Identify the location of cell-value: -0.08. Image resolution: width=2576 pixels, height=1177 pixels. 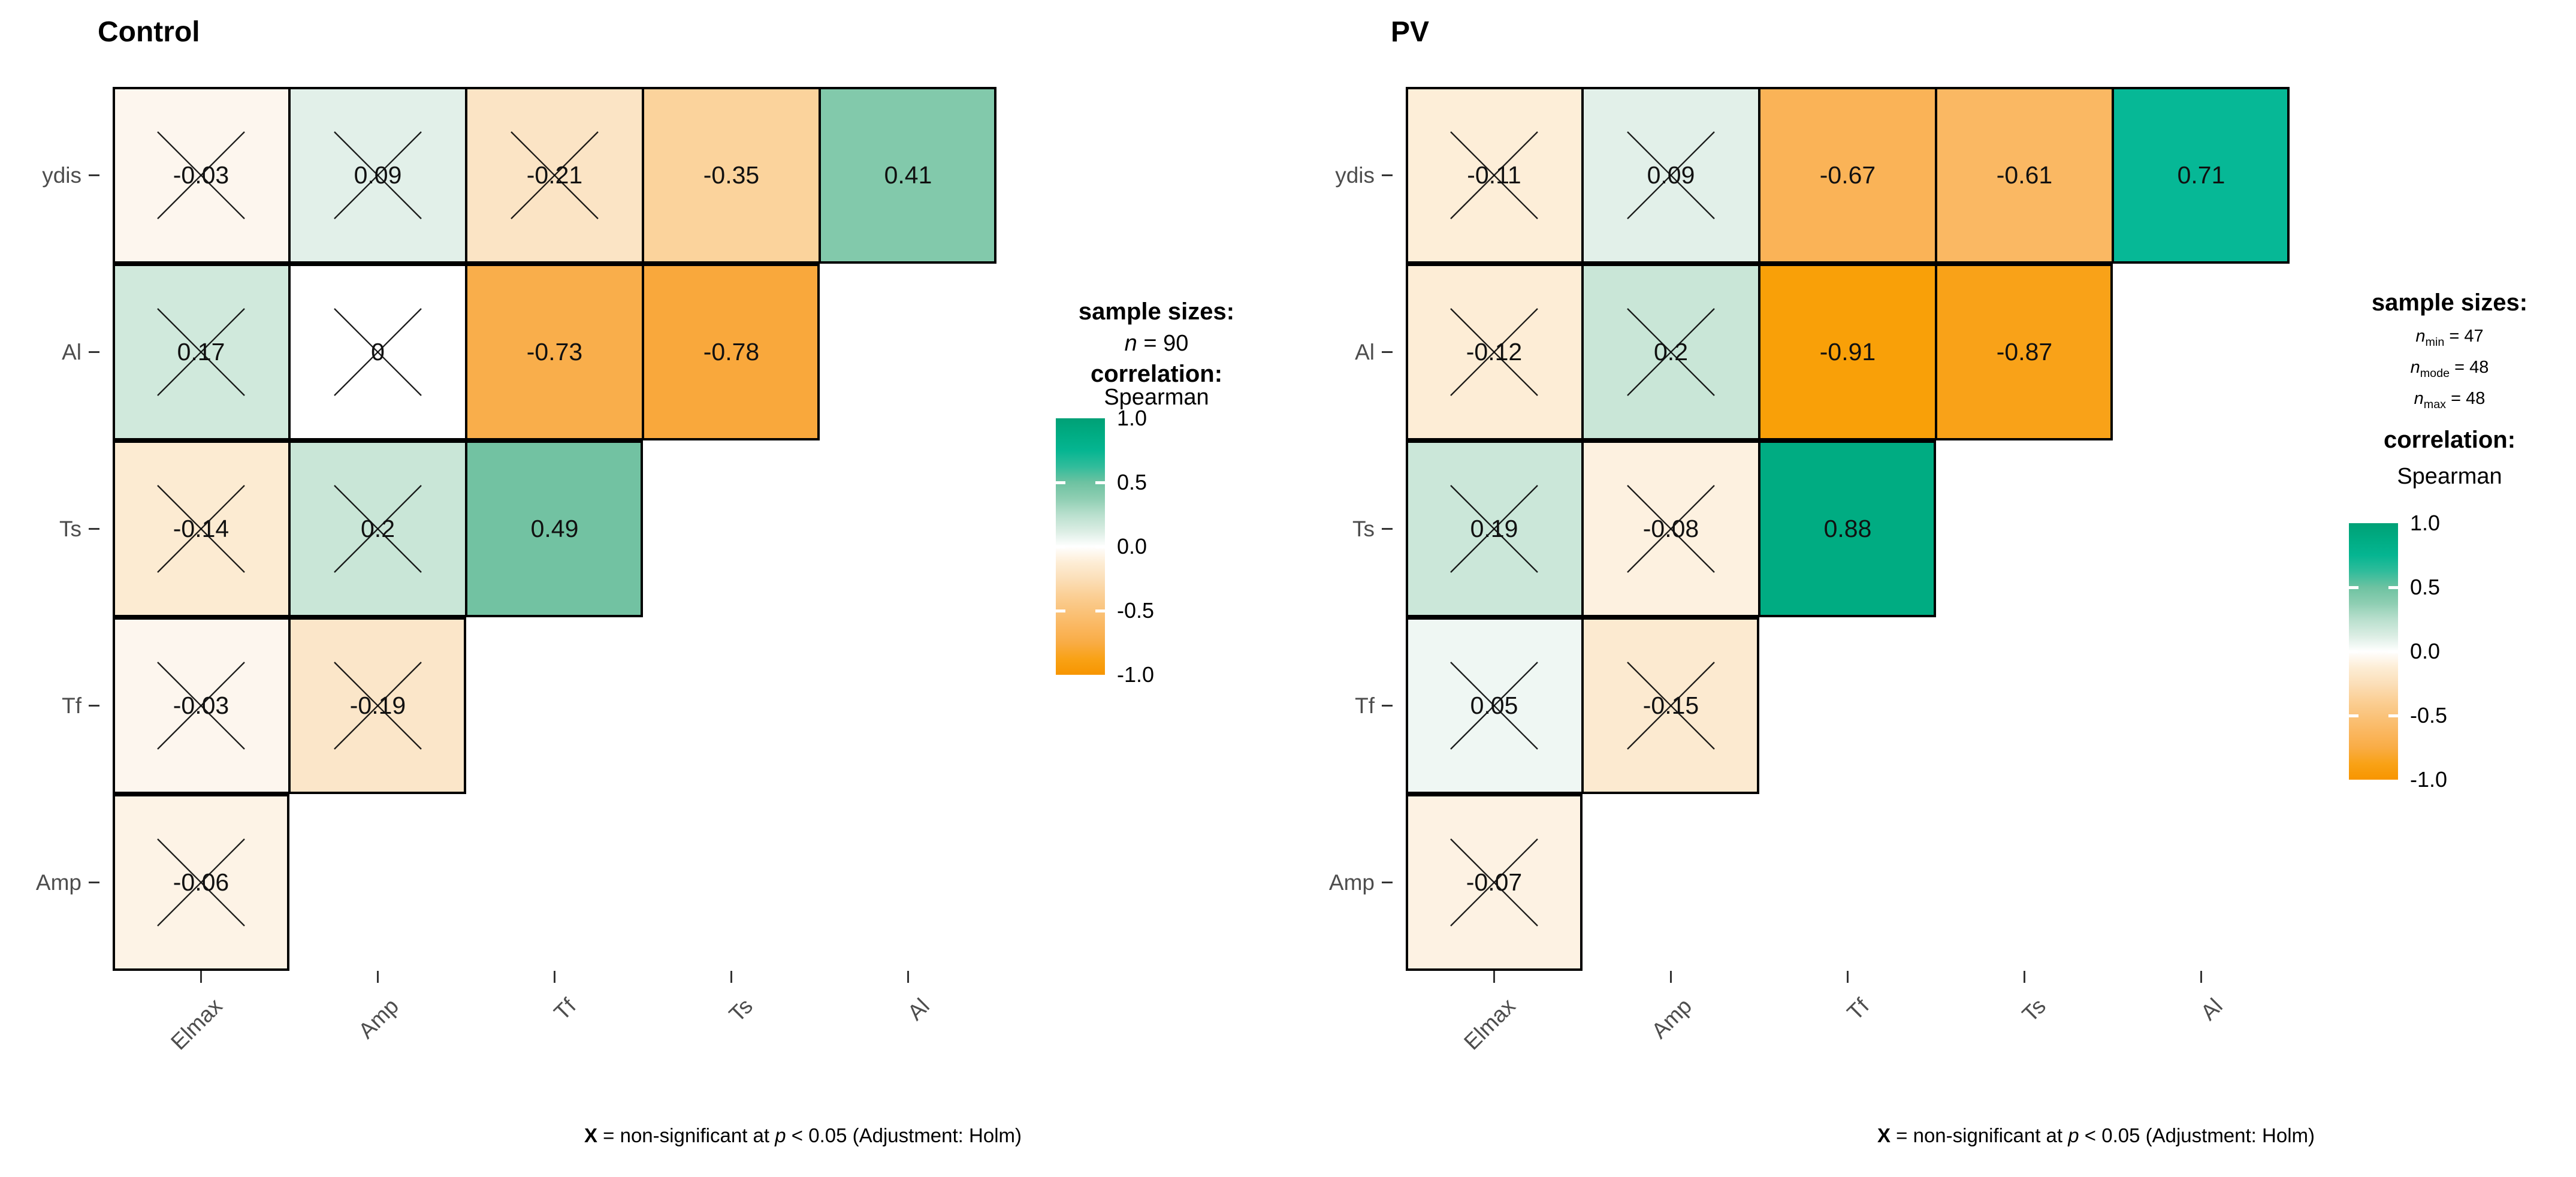
(1671, 528).